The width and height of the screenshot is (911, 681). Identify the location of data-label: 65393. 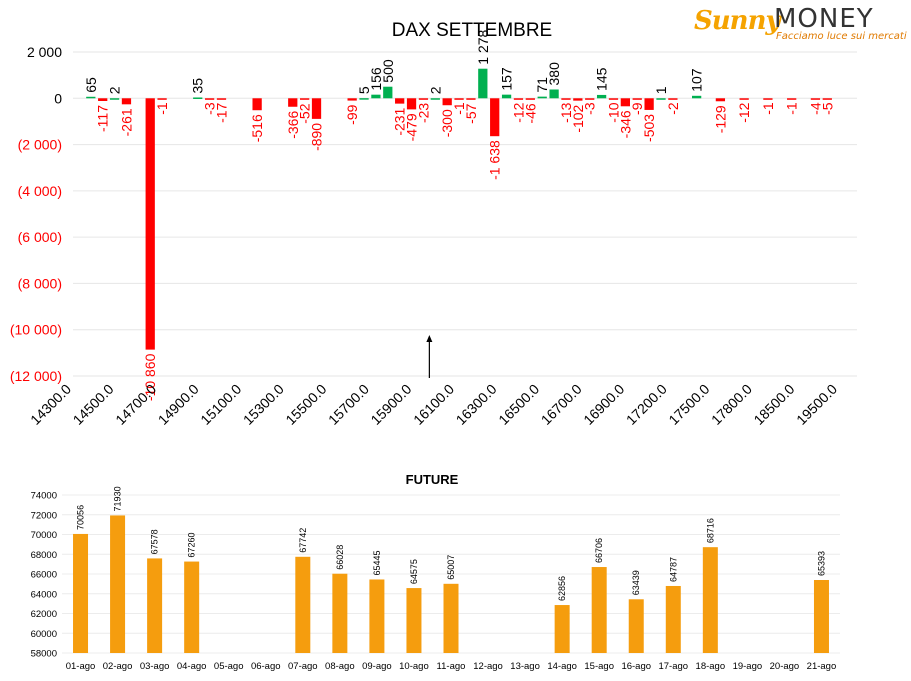
(821, 563).